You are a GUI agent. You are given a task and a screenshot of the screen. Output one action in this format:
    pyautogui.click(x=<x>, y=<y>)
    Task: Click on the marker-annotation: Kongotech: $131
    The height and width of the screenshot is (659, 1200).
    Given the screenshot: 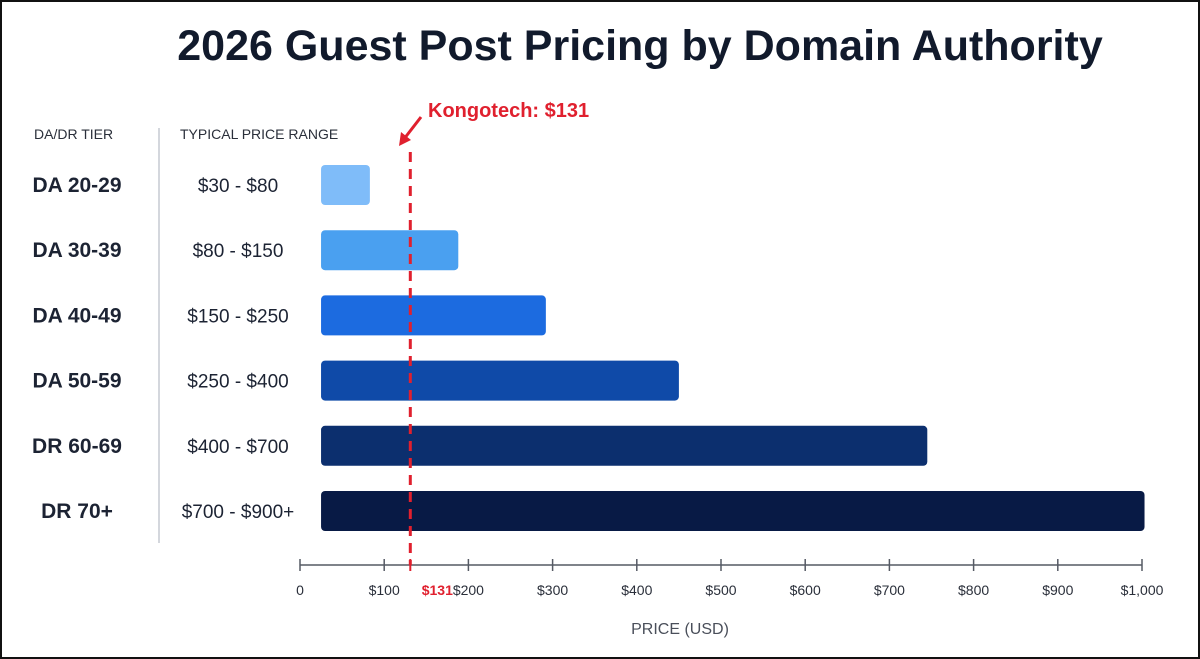 What is the action you would take?
    pyautogui.click(x=508, y=111)
    